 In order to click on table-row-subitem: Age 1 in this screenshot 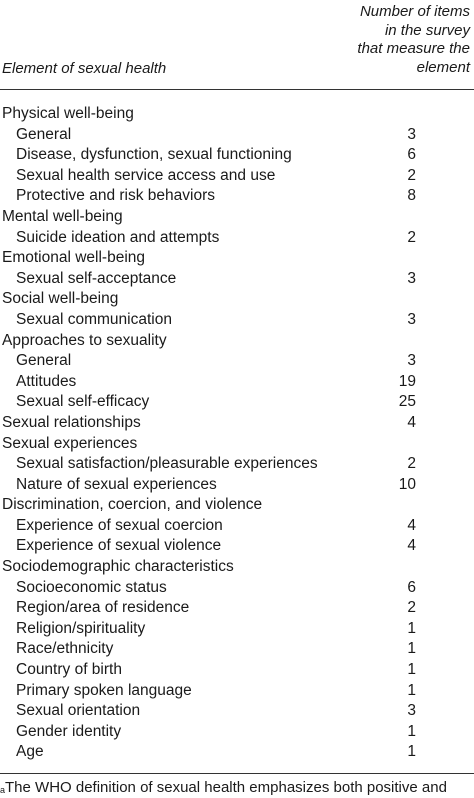, I will do `click(237, 752)`.